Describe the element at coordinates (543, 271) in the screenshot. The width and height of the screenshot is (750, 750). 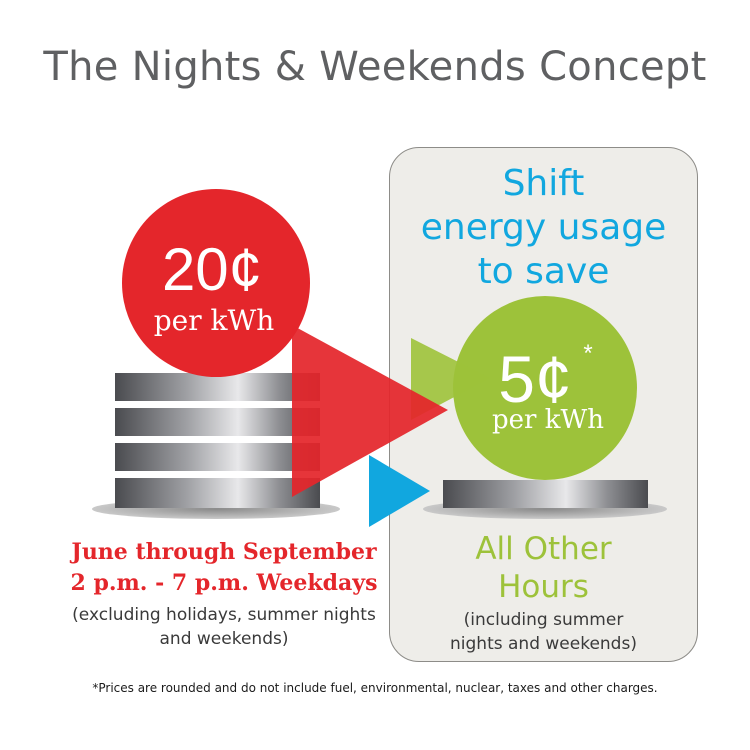
I see `shift-line-3: to save` at that location.